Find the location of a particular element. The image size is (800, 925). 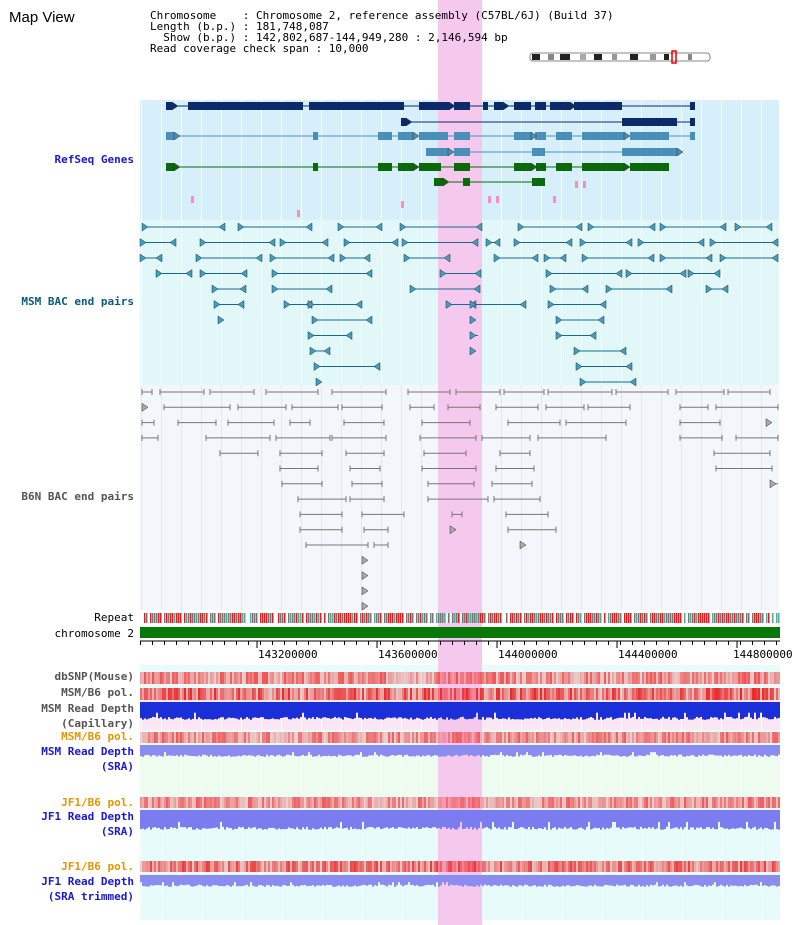

track-label-b6n-bac: B6N BAC end pairs is located at coordinates (77, 496).